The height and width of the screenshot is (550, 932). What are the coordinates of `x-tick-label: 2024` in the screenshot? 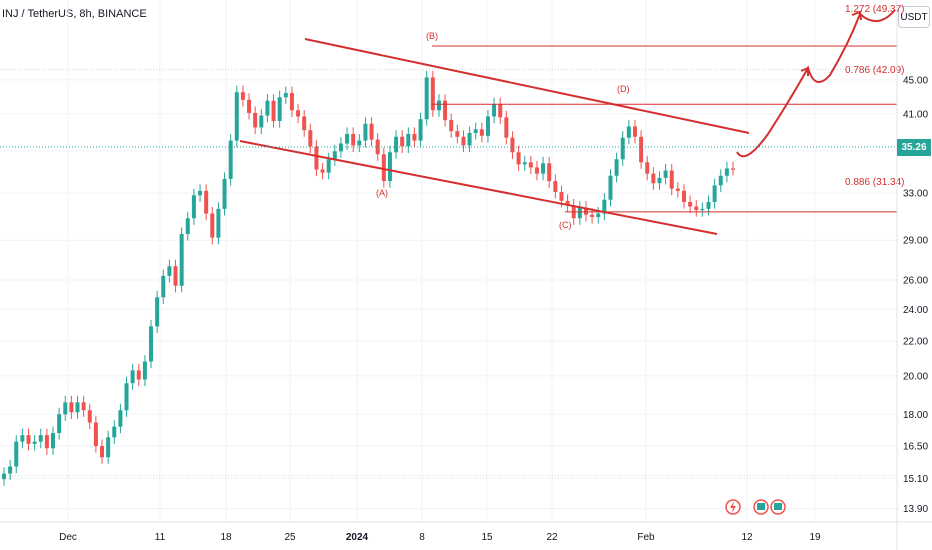 It's located at (357, 537).